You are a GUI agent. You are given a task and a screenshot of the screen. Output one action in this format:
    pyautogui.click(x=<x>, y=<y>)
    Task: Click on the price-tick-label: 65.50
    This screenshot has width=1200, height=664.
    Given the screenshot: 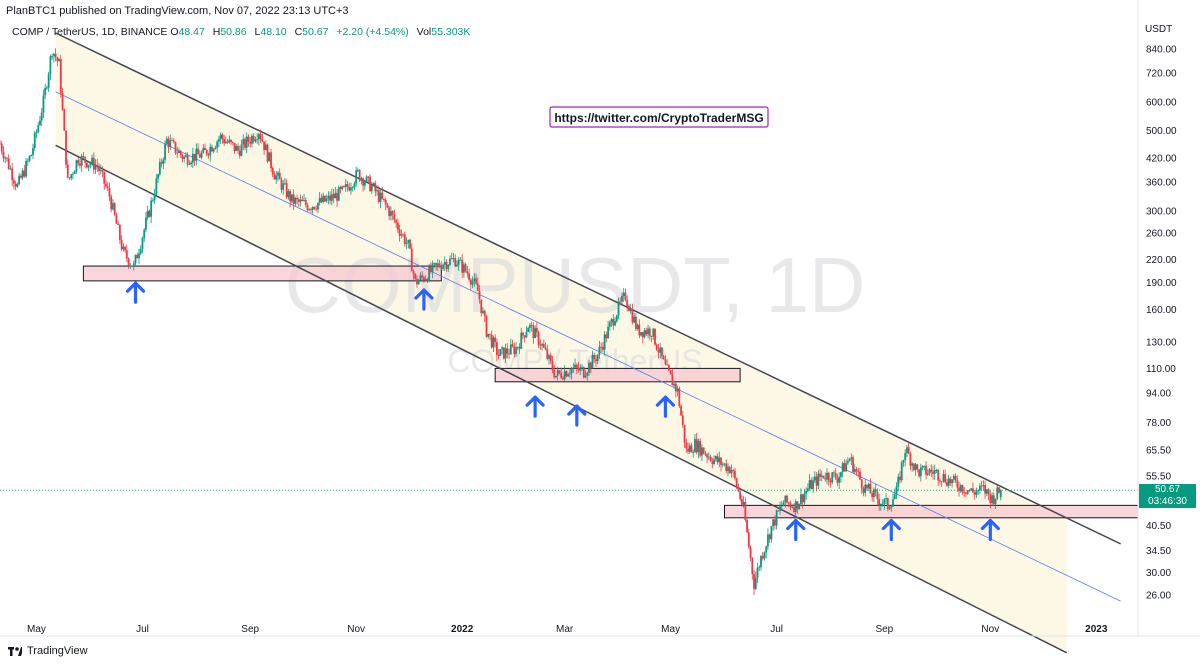 What is the action you would take?
    pyautogui.click(x=1158, y=450)
    